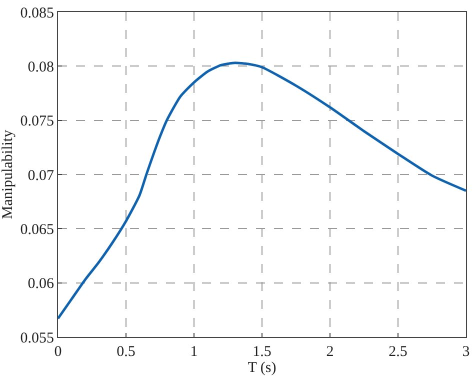 This screenshot has width=474, height=379. What do you see at coordinates (37, 122) in the screenshot?
I see `y-tick-label: 0.075` at bounding box center [37, 122].